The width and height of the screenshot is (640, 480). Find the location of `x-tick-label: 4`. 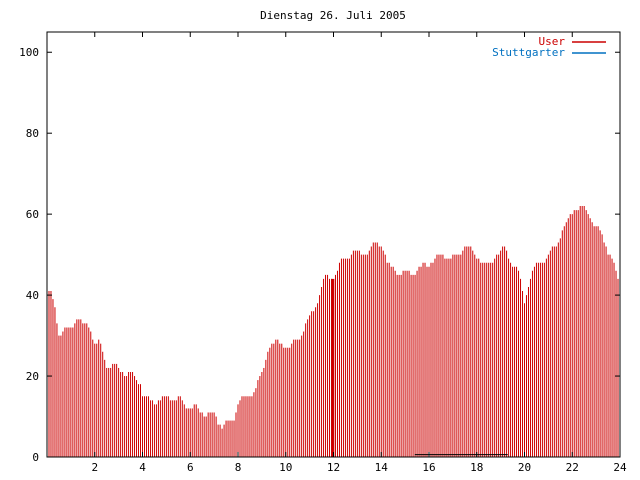

x-tick-label: 4 is located at coordinates (142, 467).